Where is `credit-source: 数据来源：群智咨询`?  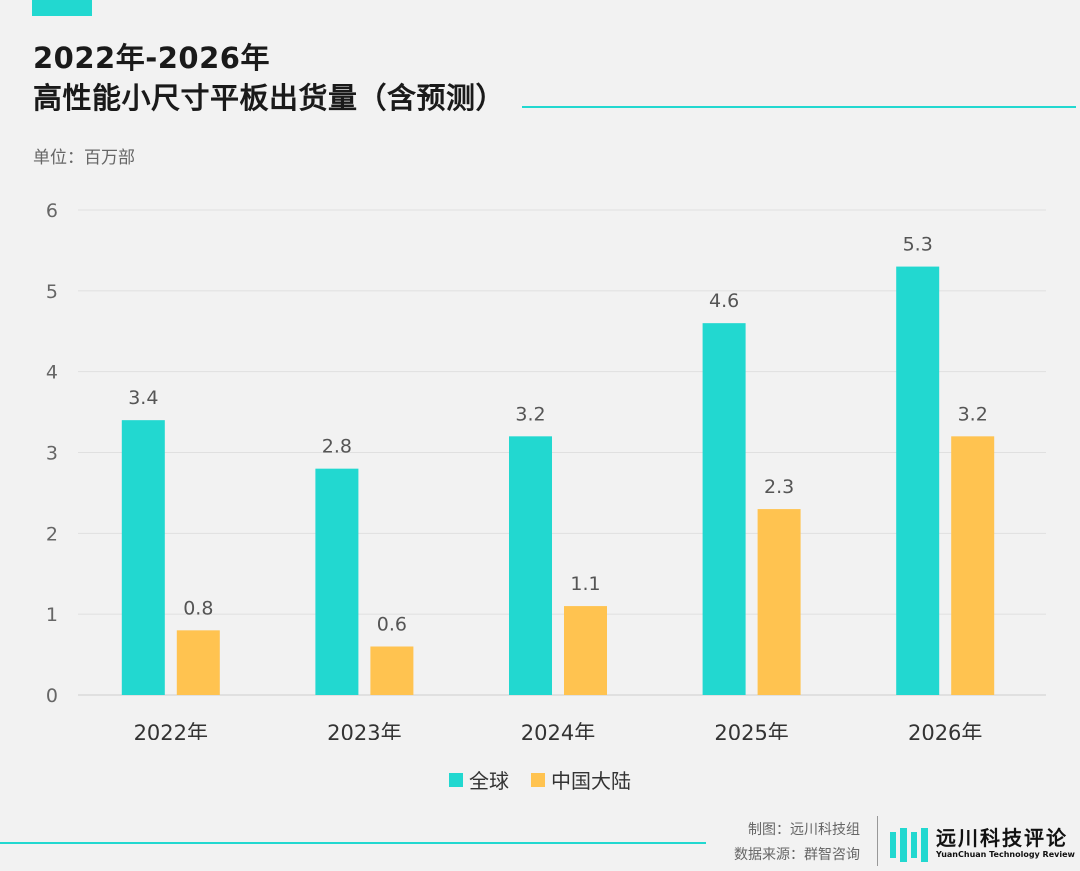
credit-source: 数据来源：群智咨询 is located at coordinates (797, 855).